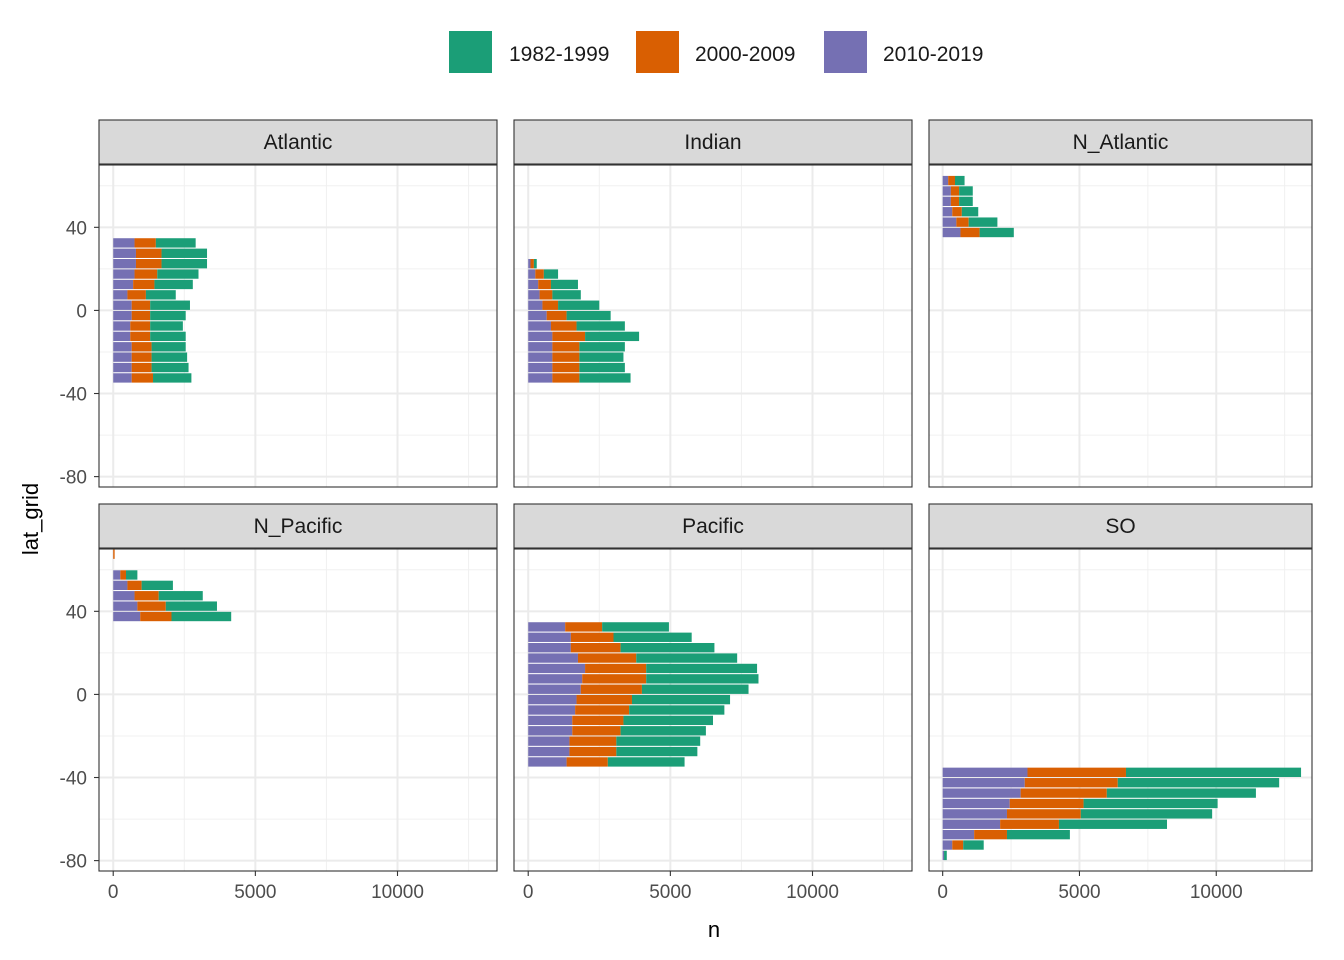  What do you see at coordinates (73, 779) in the screenshot?
I see `y-tick-label: -40` at bounding box center [73, 779].